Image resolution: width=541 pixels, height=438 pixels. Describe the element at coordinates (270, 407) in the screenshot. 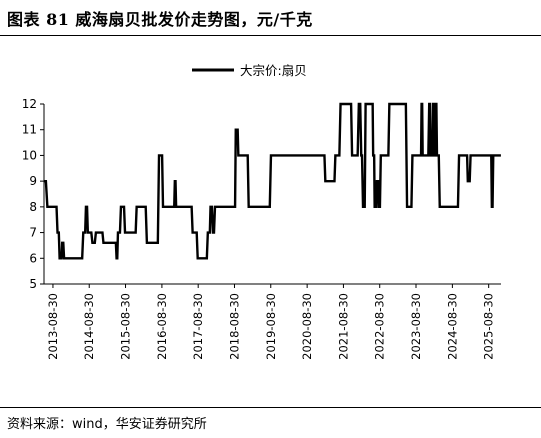

I see `bottom-rule` at that location.